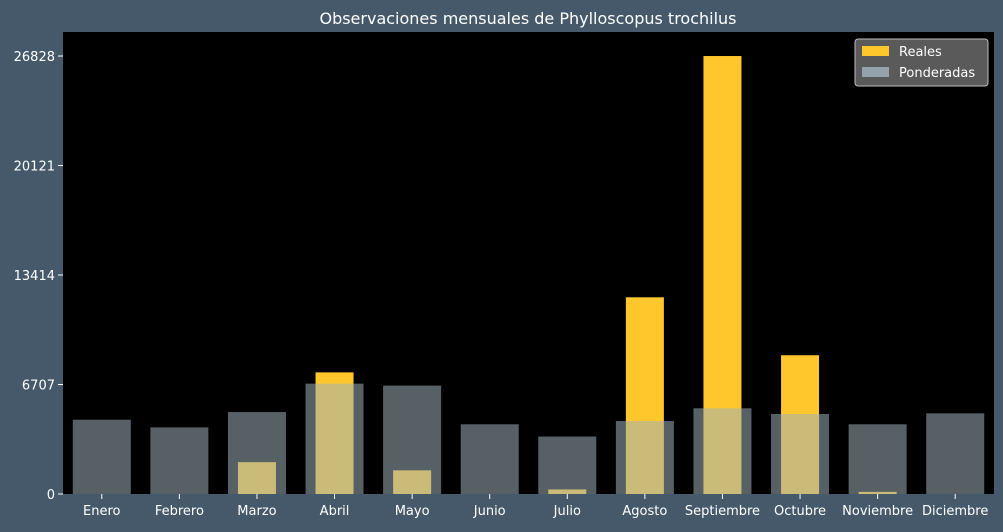 Image resolution: width=1003 pixels, height=532 pixels. I want to click on y-tick-label: 13414, so click(34, 276).